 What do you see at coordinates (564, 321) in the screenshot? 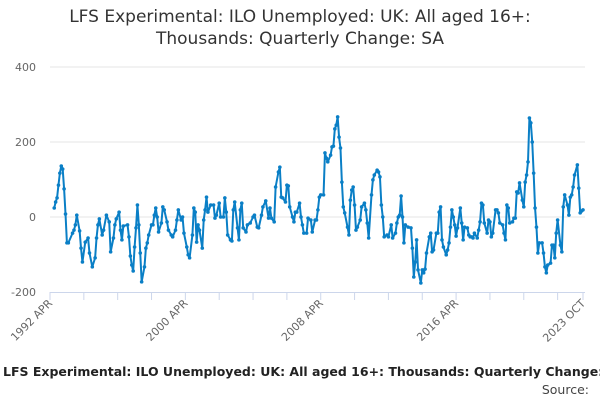
I see `x-tick-label: 2023 OCT` at bounding box center [564, 321].